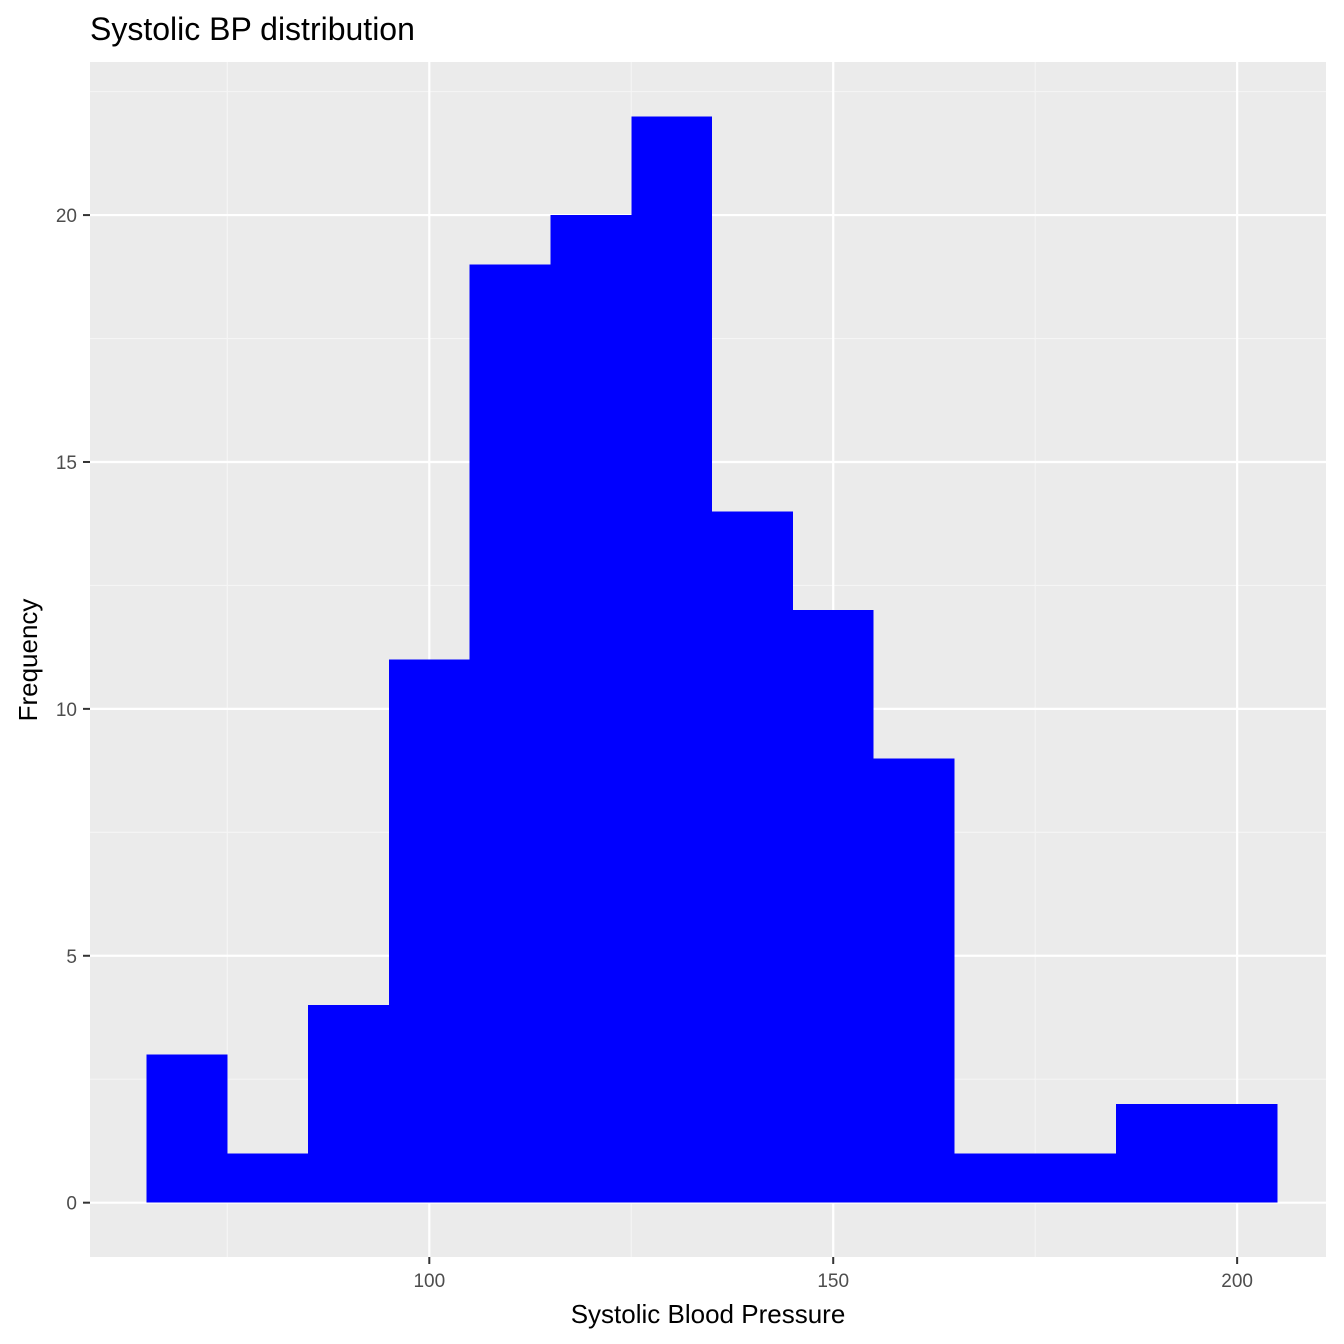 This screenshot has height=1344, width=1344. Describe the element at coordinates (708, 1314) in the screenshot. I see `x-axis-title: Systolic Blood Pressure` at that location.